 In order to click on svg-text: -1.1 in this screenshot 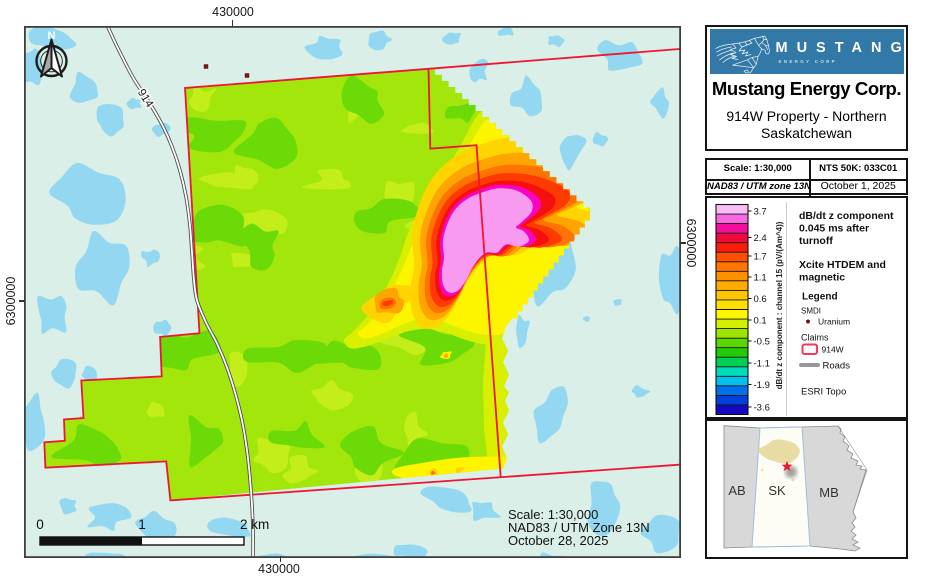, I will do `click(762, 363)`.